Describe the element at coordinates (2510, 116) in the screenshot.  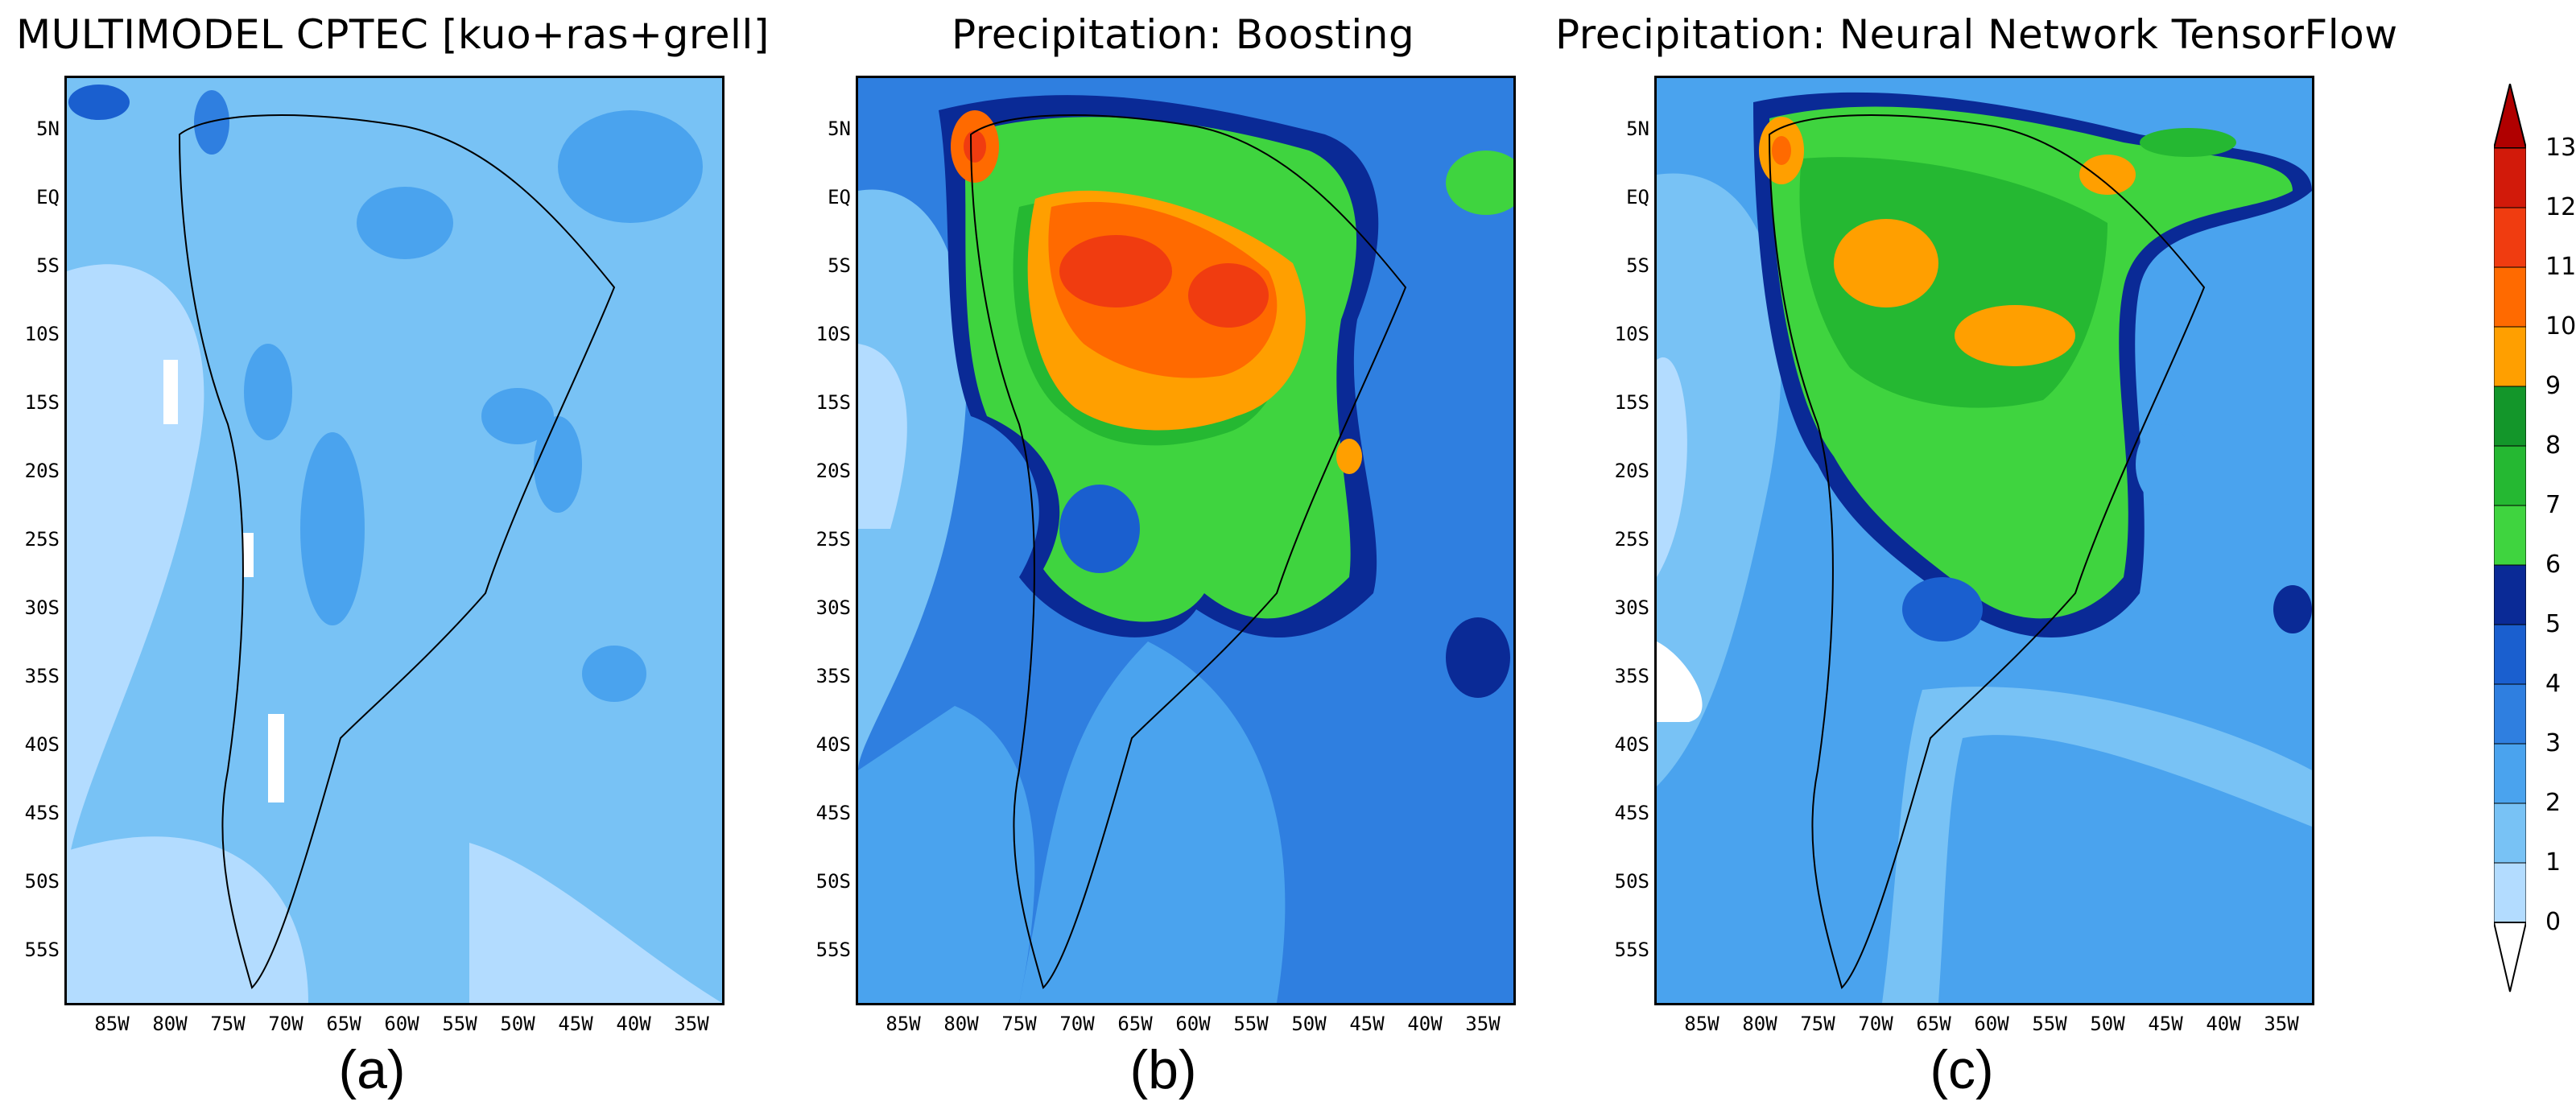
I see `colorbar-top-triangle` at that location.